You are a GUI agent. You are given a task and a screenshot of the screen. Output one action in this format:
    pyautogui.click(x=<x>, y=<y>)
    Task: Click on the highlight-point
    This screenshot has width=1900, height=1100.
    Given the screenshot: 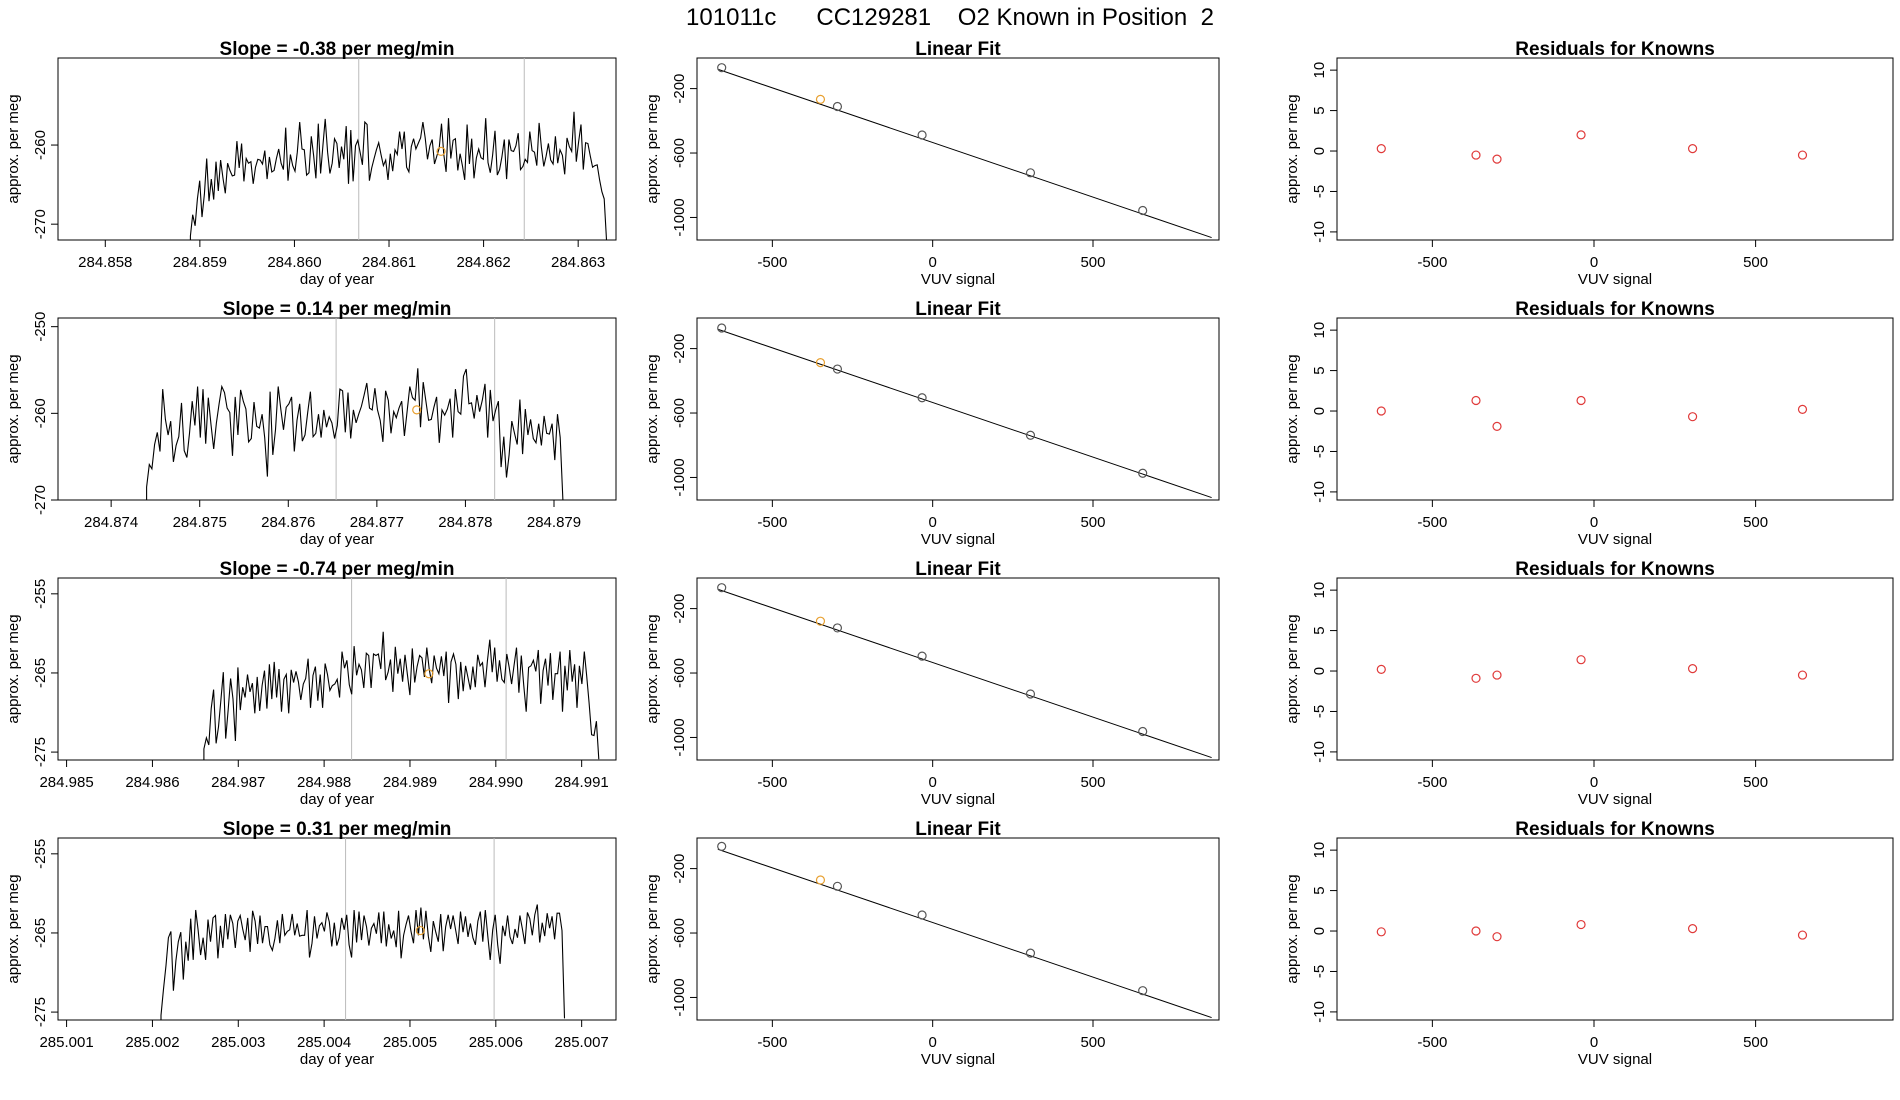 What is the action you would take?
    pyautogui.click(x=820, y=621)
    